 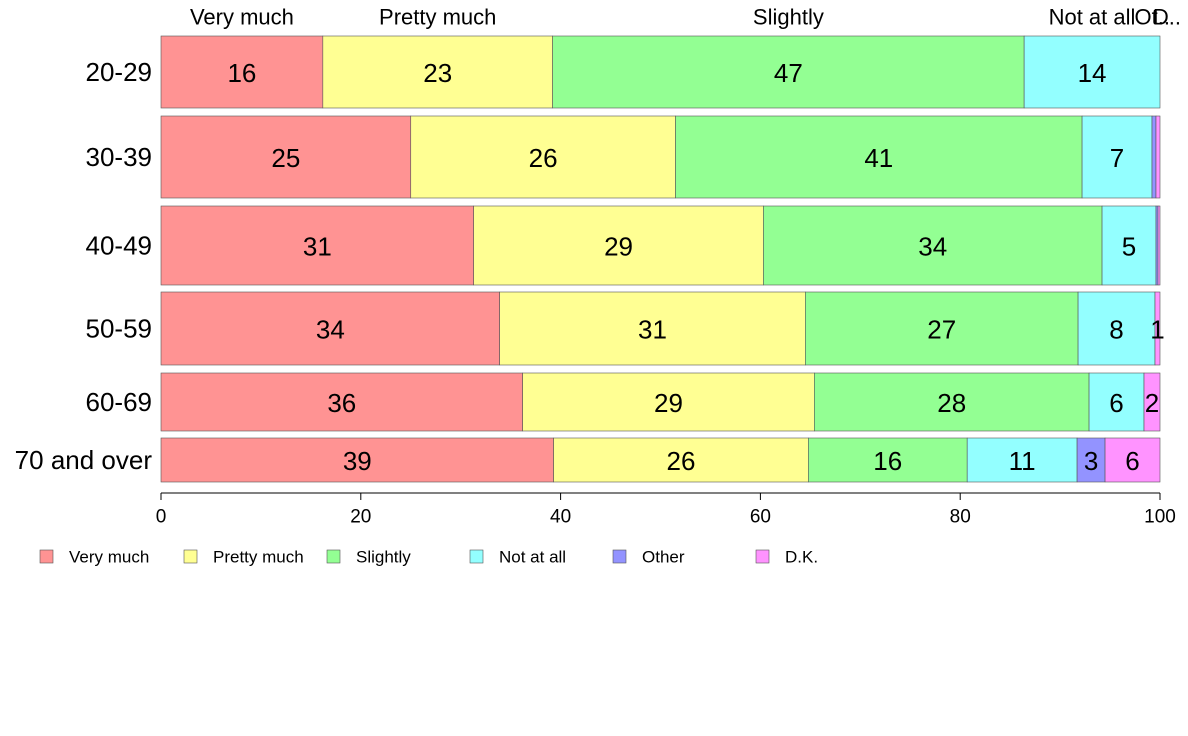 What do you see at coordinates (532, 557) in the screenshot?
I see `legend-label: Not at all` at bounding box center [532, 557].